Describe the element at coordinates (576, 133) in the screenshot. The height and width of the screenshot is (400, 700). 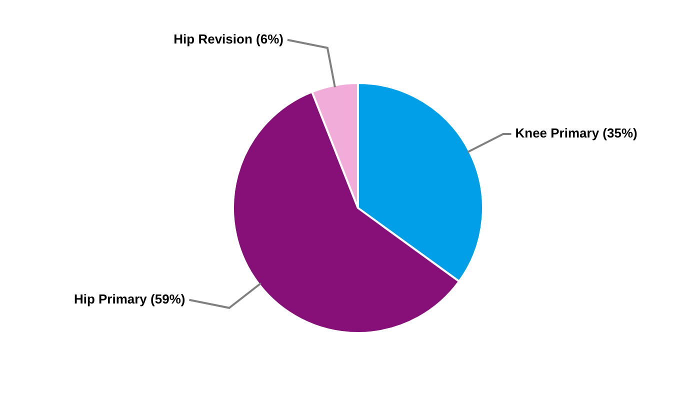
I see `slice-label: Knee Primary (35%)` at that location.